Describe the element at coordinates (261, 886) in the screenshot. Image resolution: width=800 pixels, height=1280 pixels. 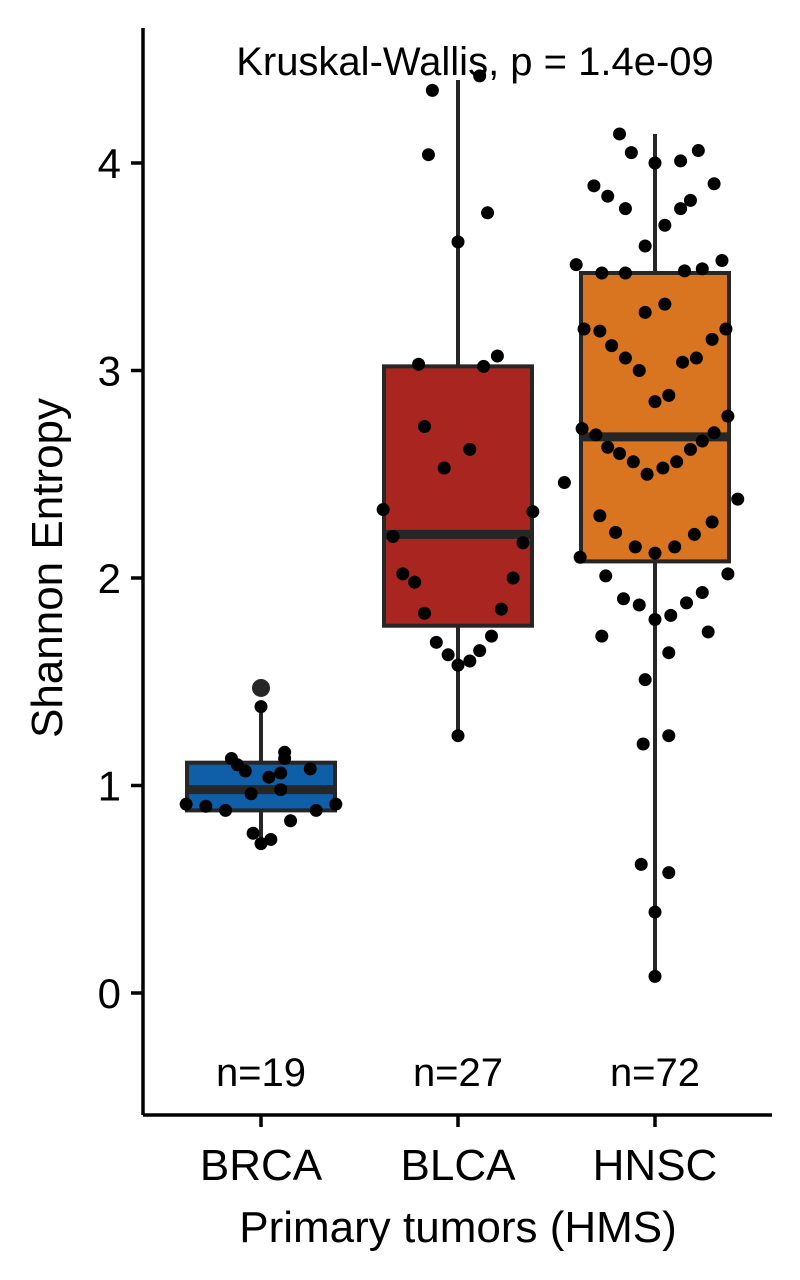
I see `group-brca: n=19` at that location.